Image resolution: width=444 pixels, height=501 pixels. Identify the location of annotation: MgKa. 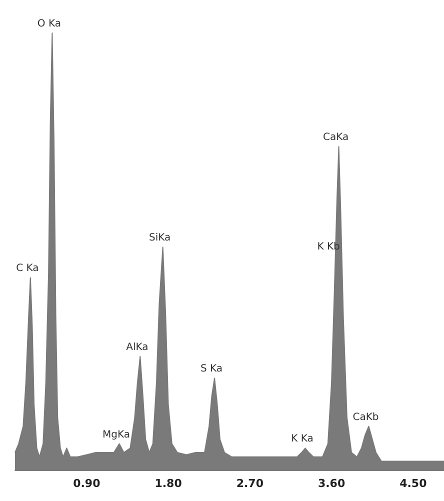
(116, 434).